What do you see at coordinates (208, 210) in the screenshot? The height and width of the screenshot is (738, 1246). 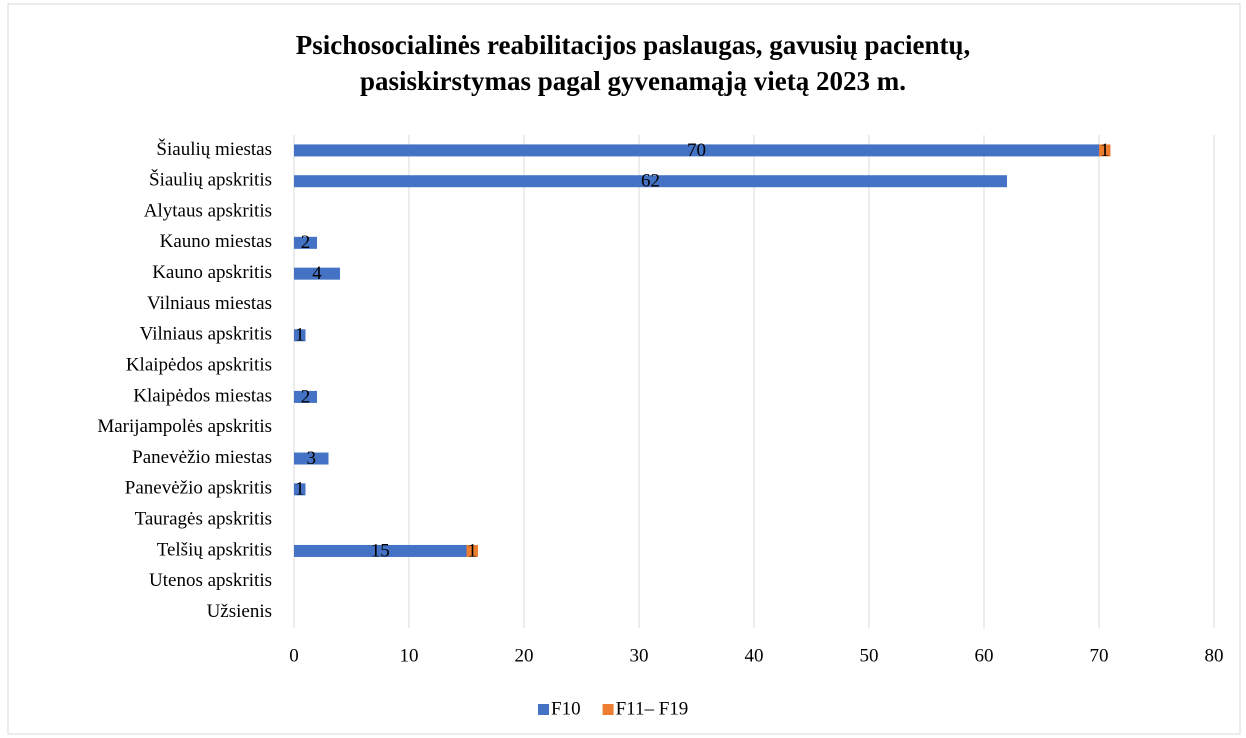 I see `y-tick-label: Alytaus apskritis` at bounding box center [208, 210].